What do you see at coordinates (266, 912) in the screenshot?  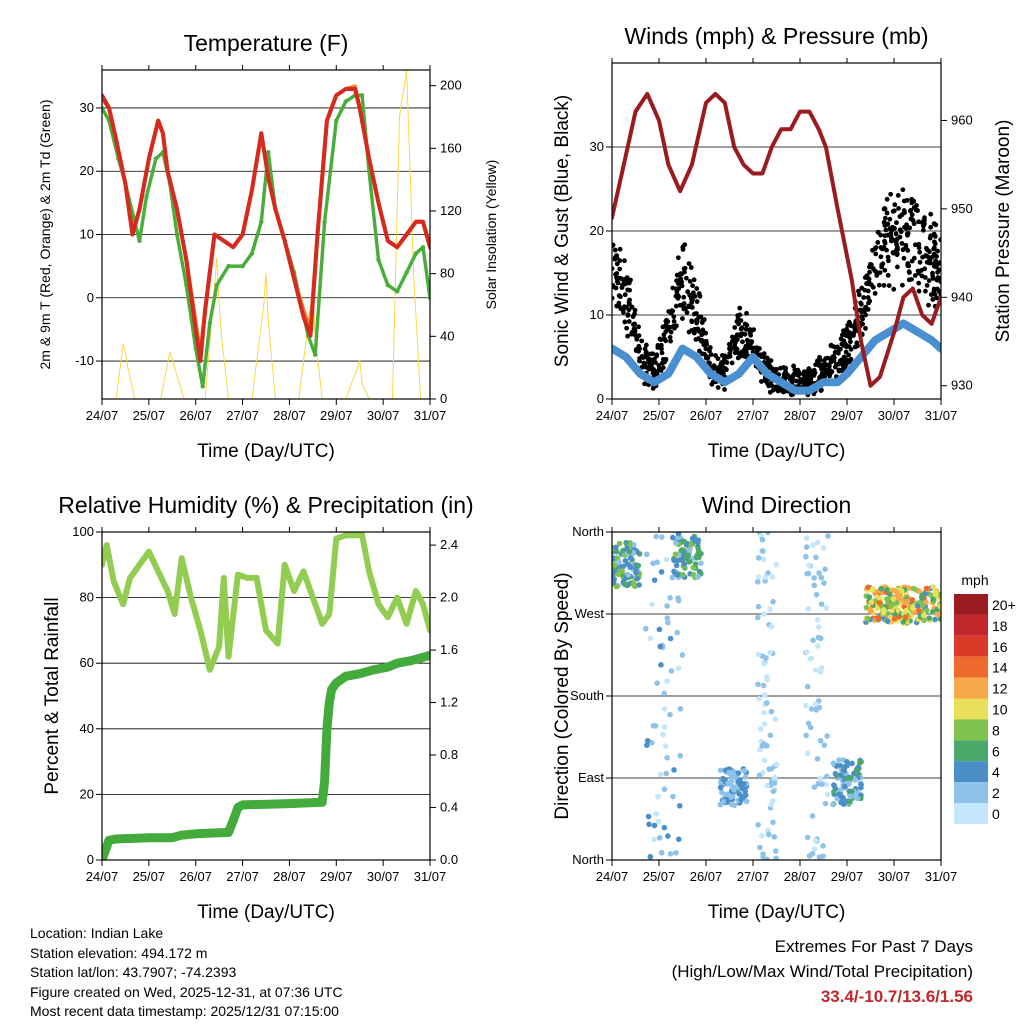 I see `humidity-xlabel: Time (Day/UTC)` at bounding box center [266, 912].